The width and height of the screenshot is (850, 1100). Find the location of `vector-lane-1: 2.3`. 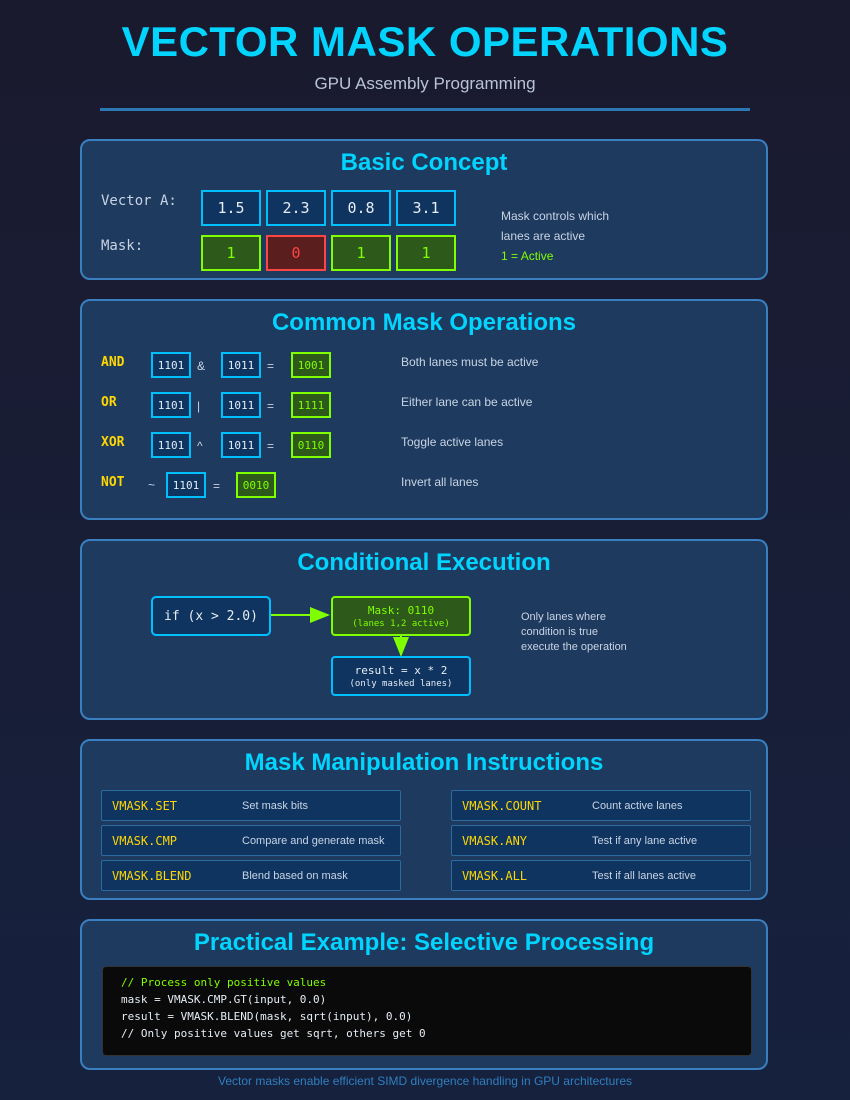

vector-lane-1: 2.3 is located at coordinates (296, 208).